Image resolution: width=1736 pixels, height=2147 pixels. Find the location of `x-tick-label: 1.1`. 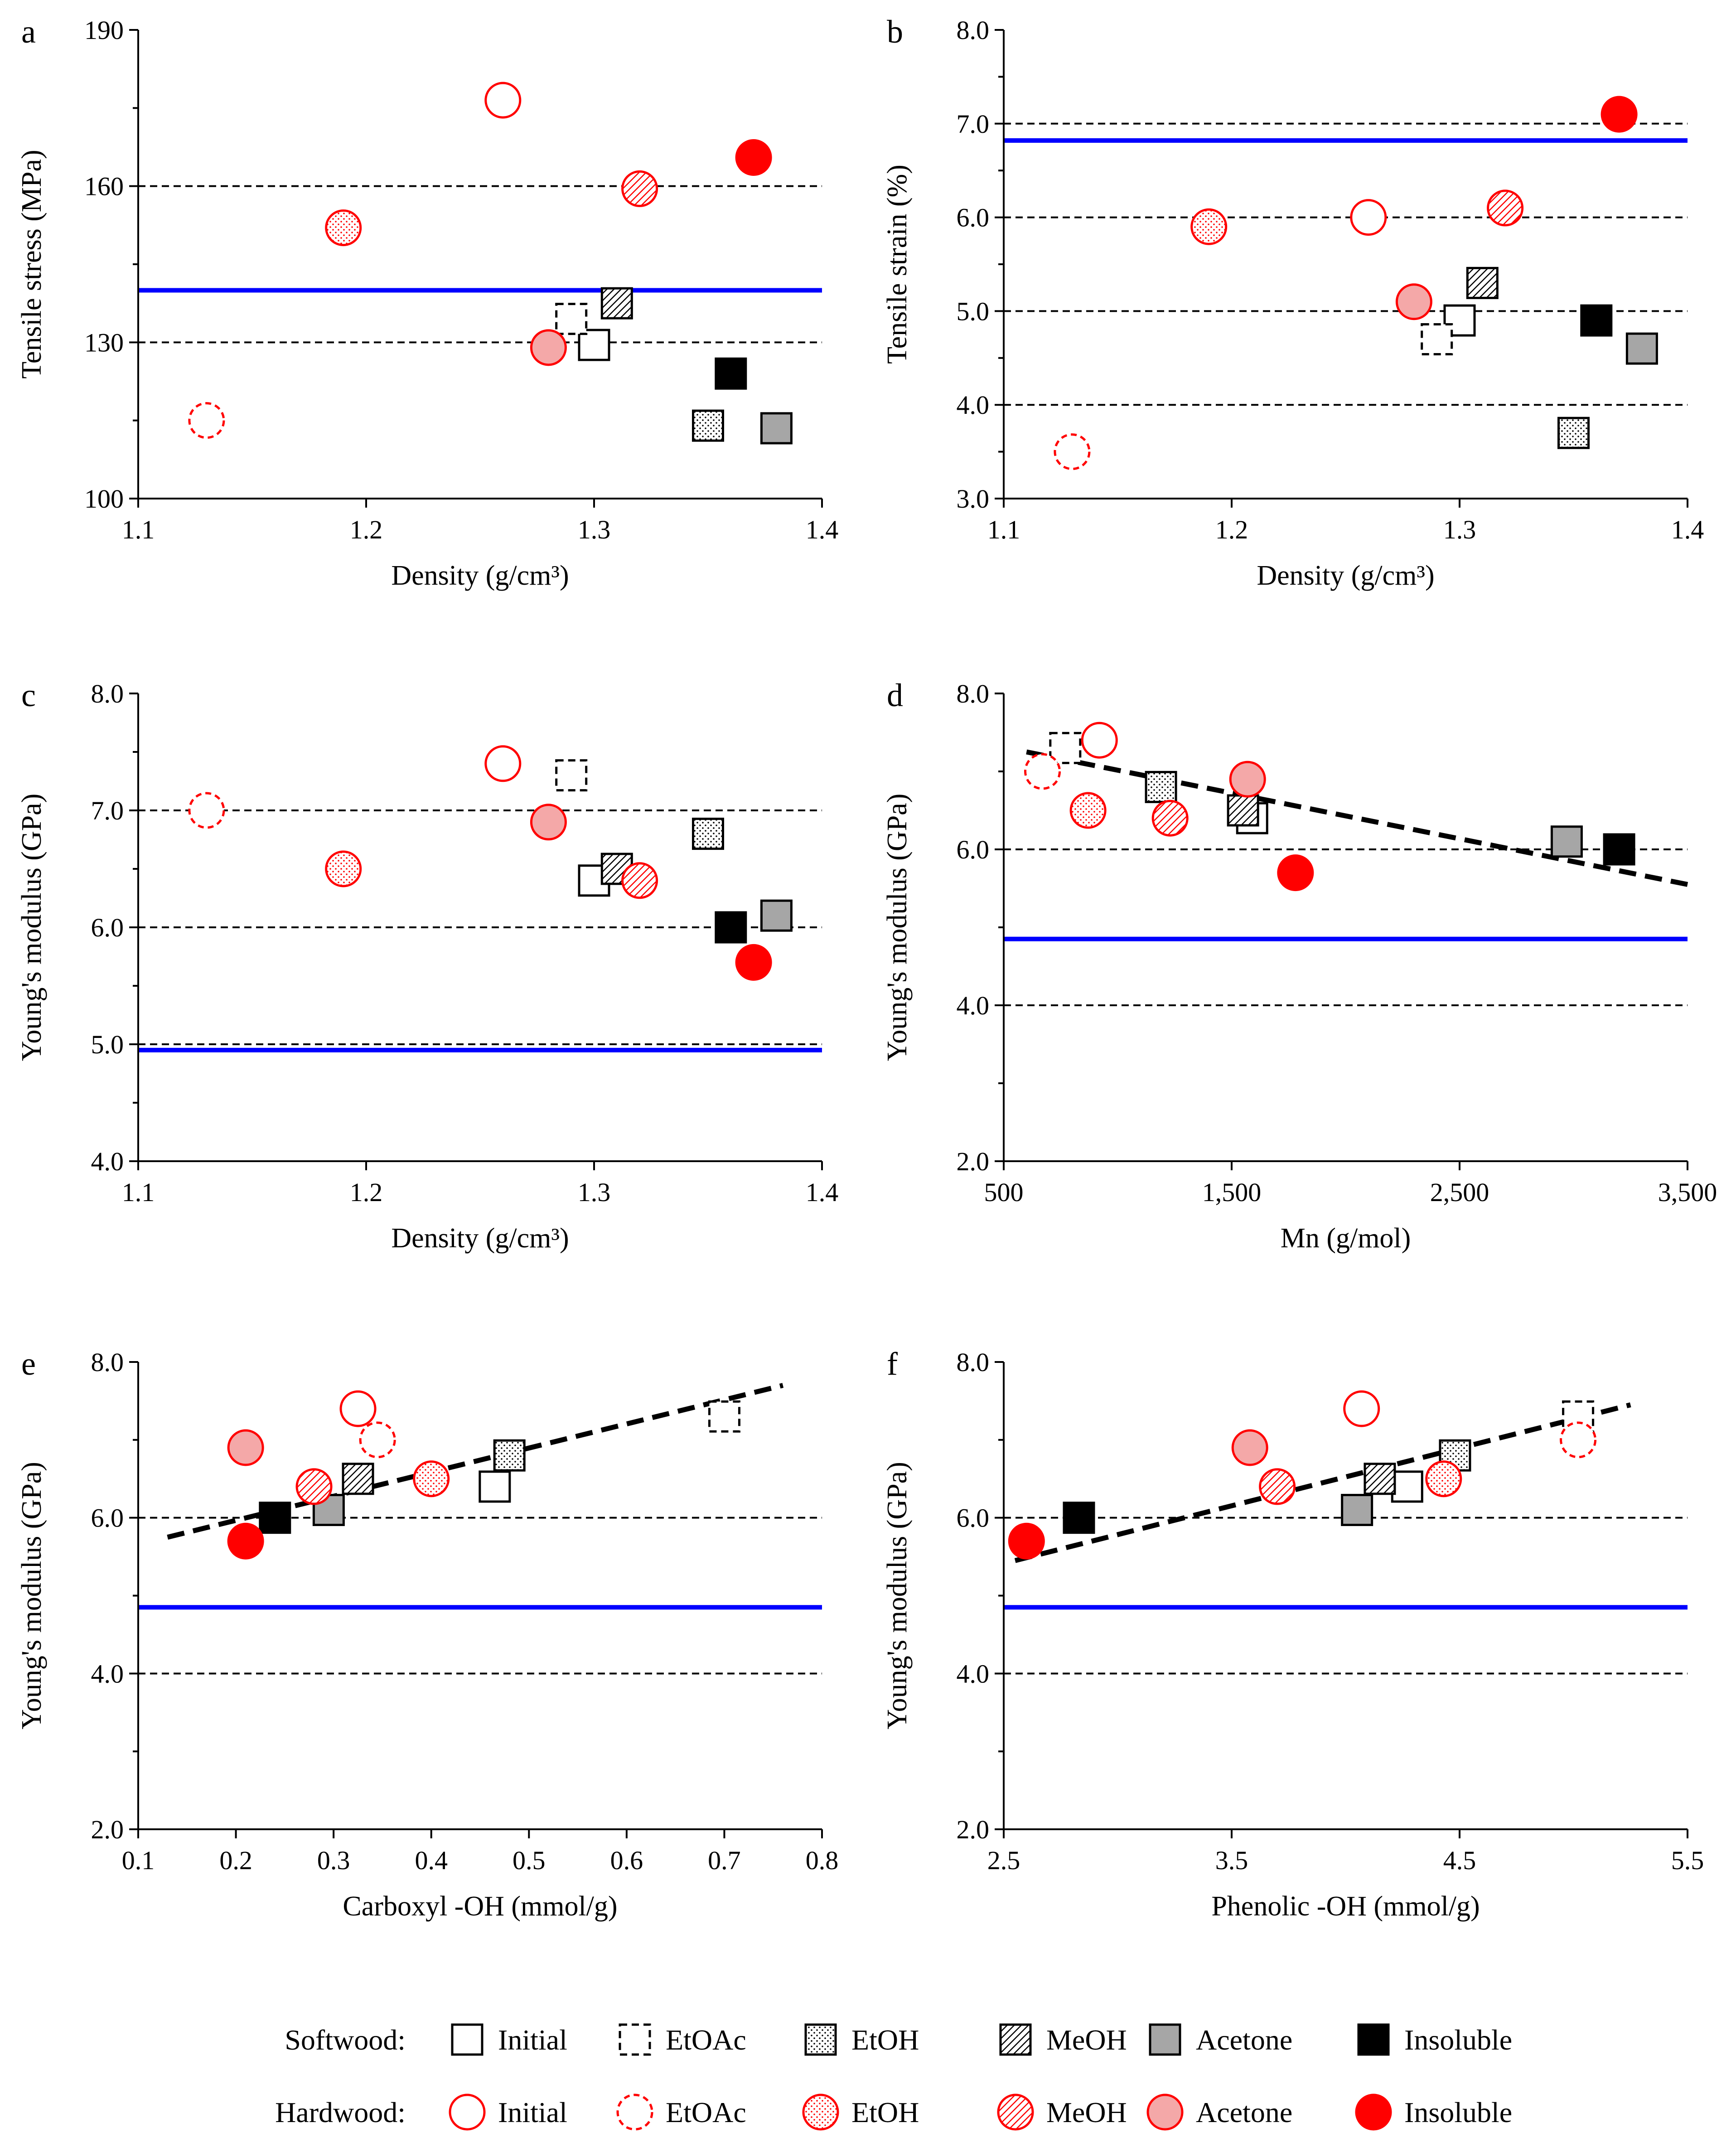

x-tick-label: 1.1 is located at coordinates (138, 1192).